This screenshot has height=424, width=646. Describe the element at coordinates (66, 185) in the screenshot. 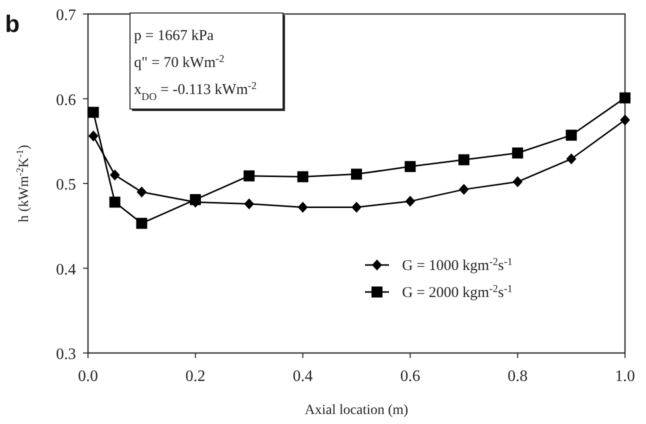

I see `y-tick-label: 0.5` at that location.